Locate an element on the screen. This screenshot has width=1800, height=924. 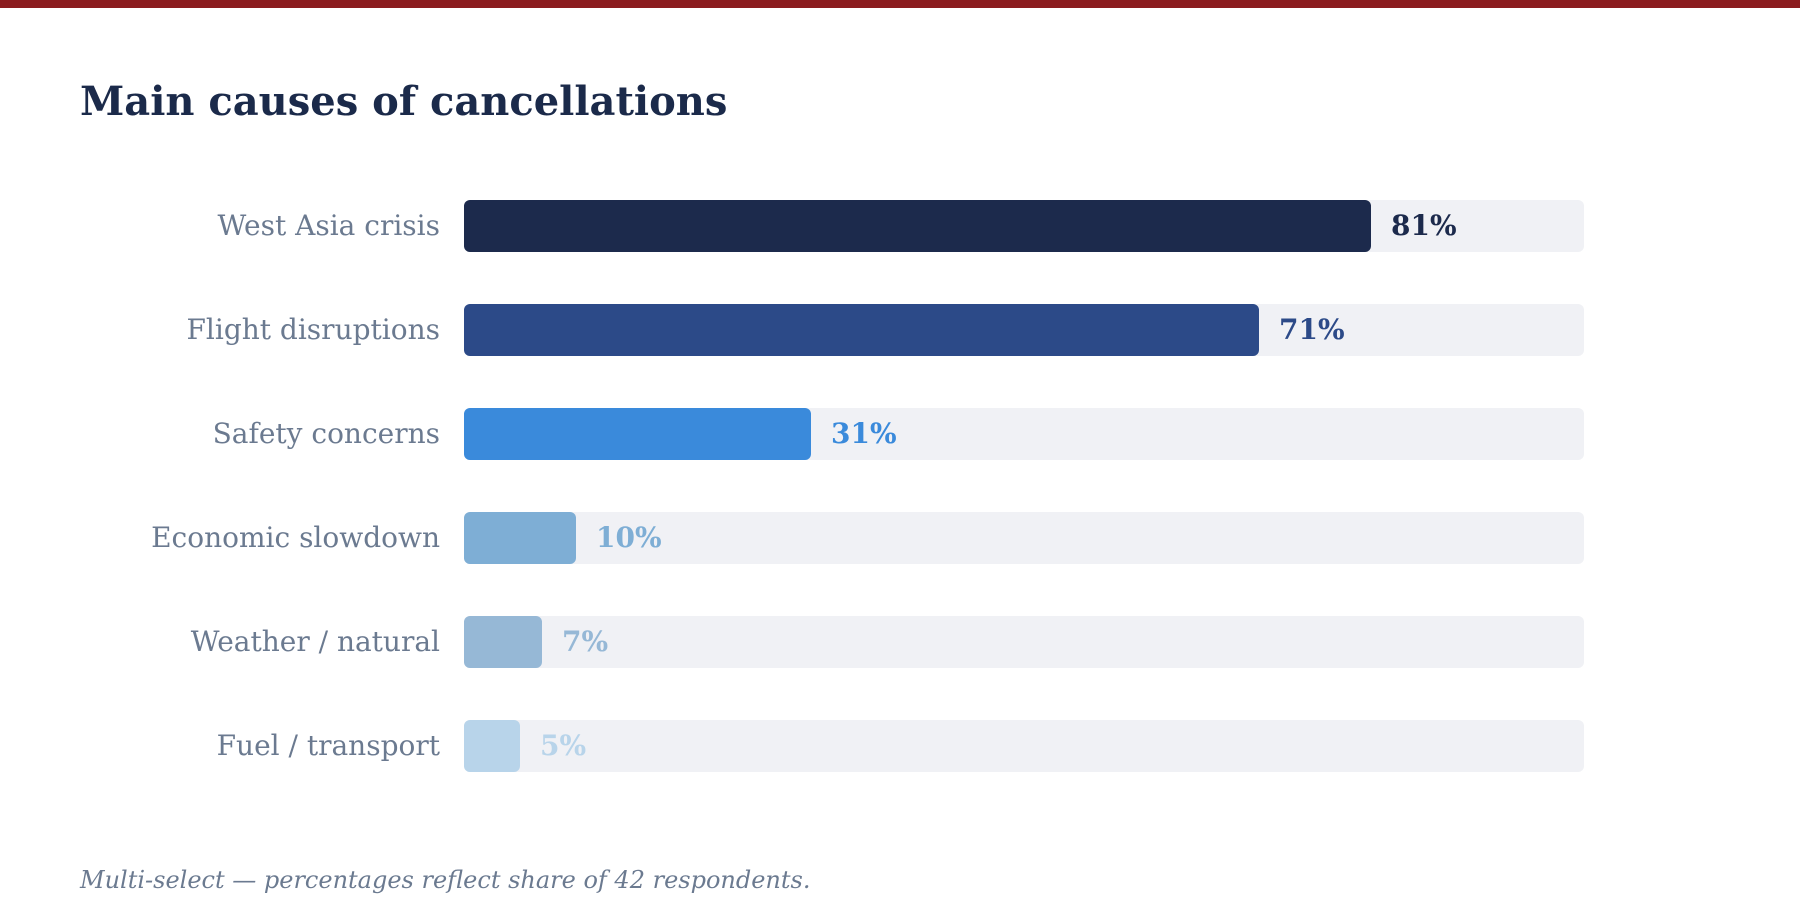
category-label: Fuel / transport is located at coordinates (328, 745).